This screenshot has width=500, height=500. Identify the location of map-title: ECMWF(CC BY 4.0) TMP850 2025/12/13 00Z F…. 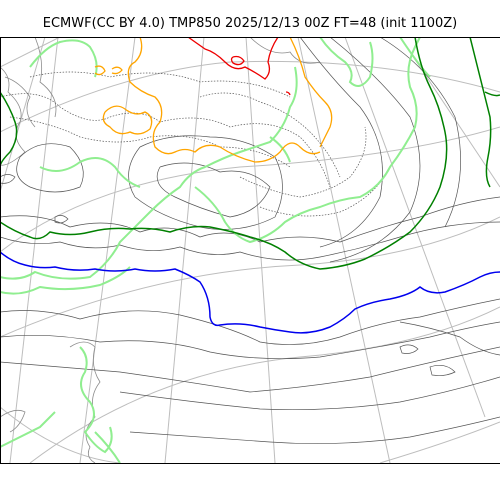
(250, 23).